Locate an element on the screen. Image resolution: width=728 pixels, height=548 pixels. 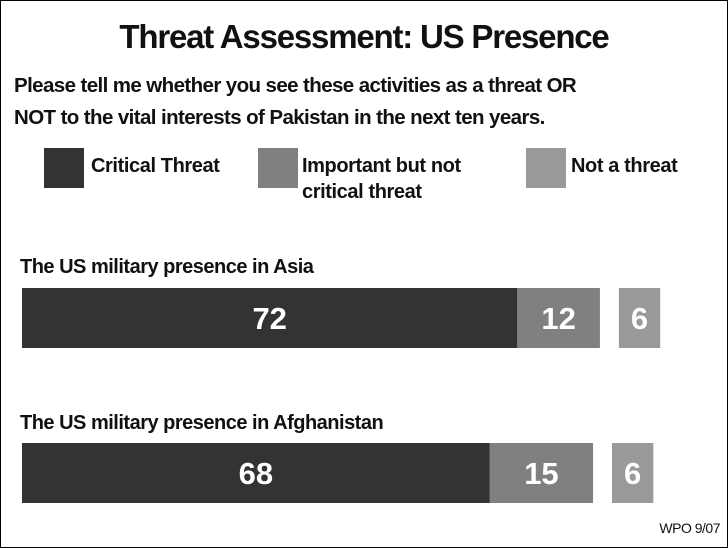
legend-critical-threat: Critical Threat is located at coordinates (155, 166).